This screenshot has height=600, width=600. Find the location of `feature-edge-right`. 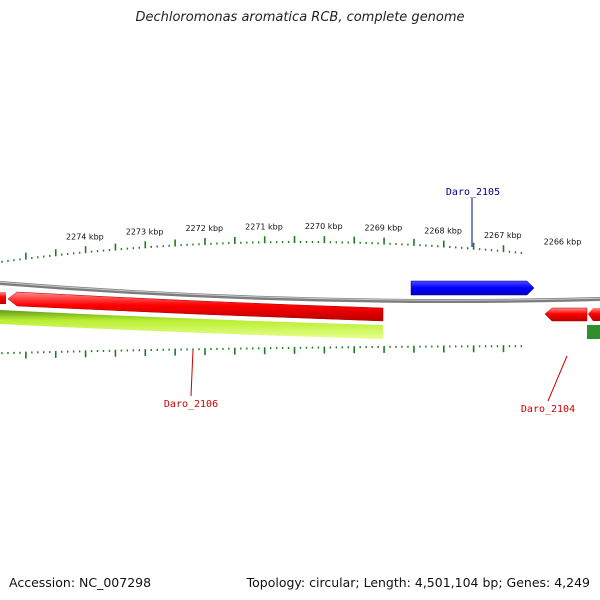

feature-edge-right is located at coordinates (593, 332).